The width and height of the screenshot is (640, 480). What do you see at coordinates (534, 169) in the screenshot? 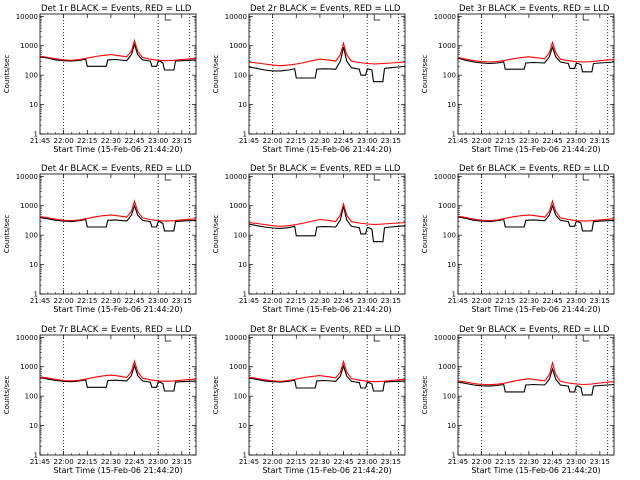
I see `panel-title: Det 6r BLACK = Events, RED = LLD` at bounding box center [534, 169].